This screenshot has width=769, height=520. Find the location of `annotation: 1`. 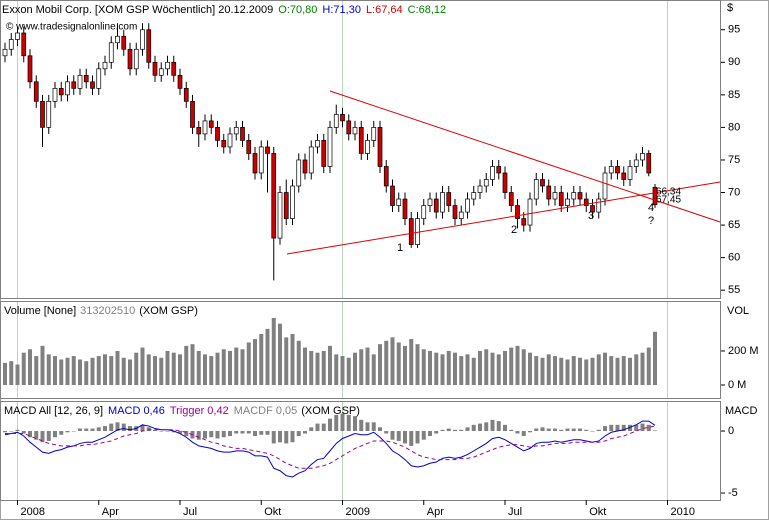

annotation: 1 is located at coordinates (400, 248).